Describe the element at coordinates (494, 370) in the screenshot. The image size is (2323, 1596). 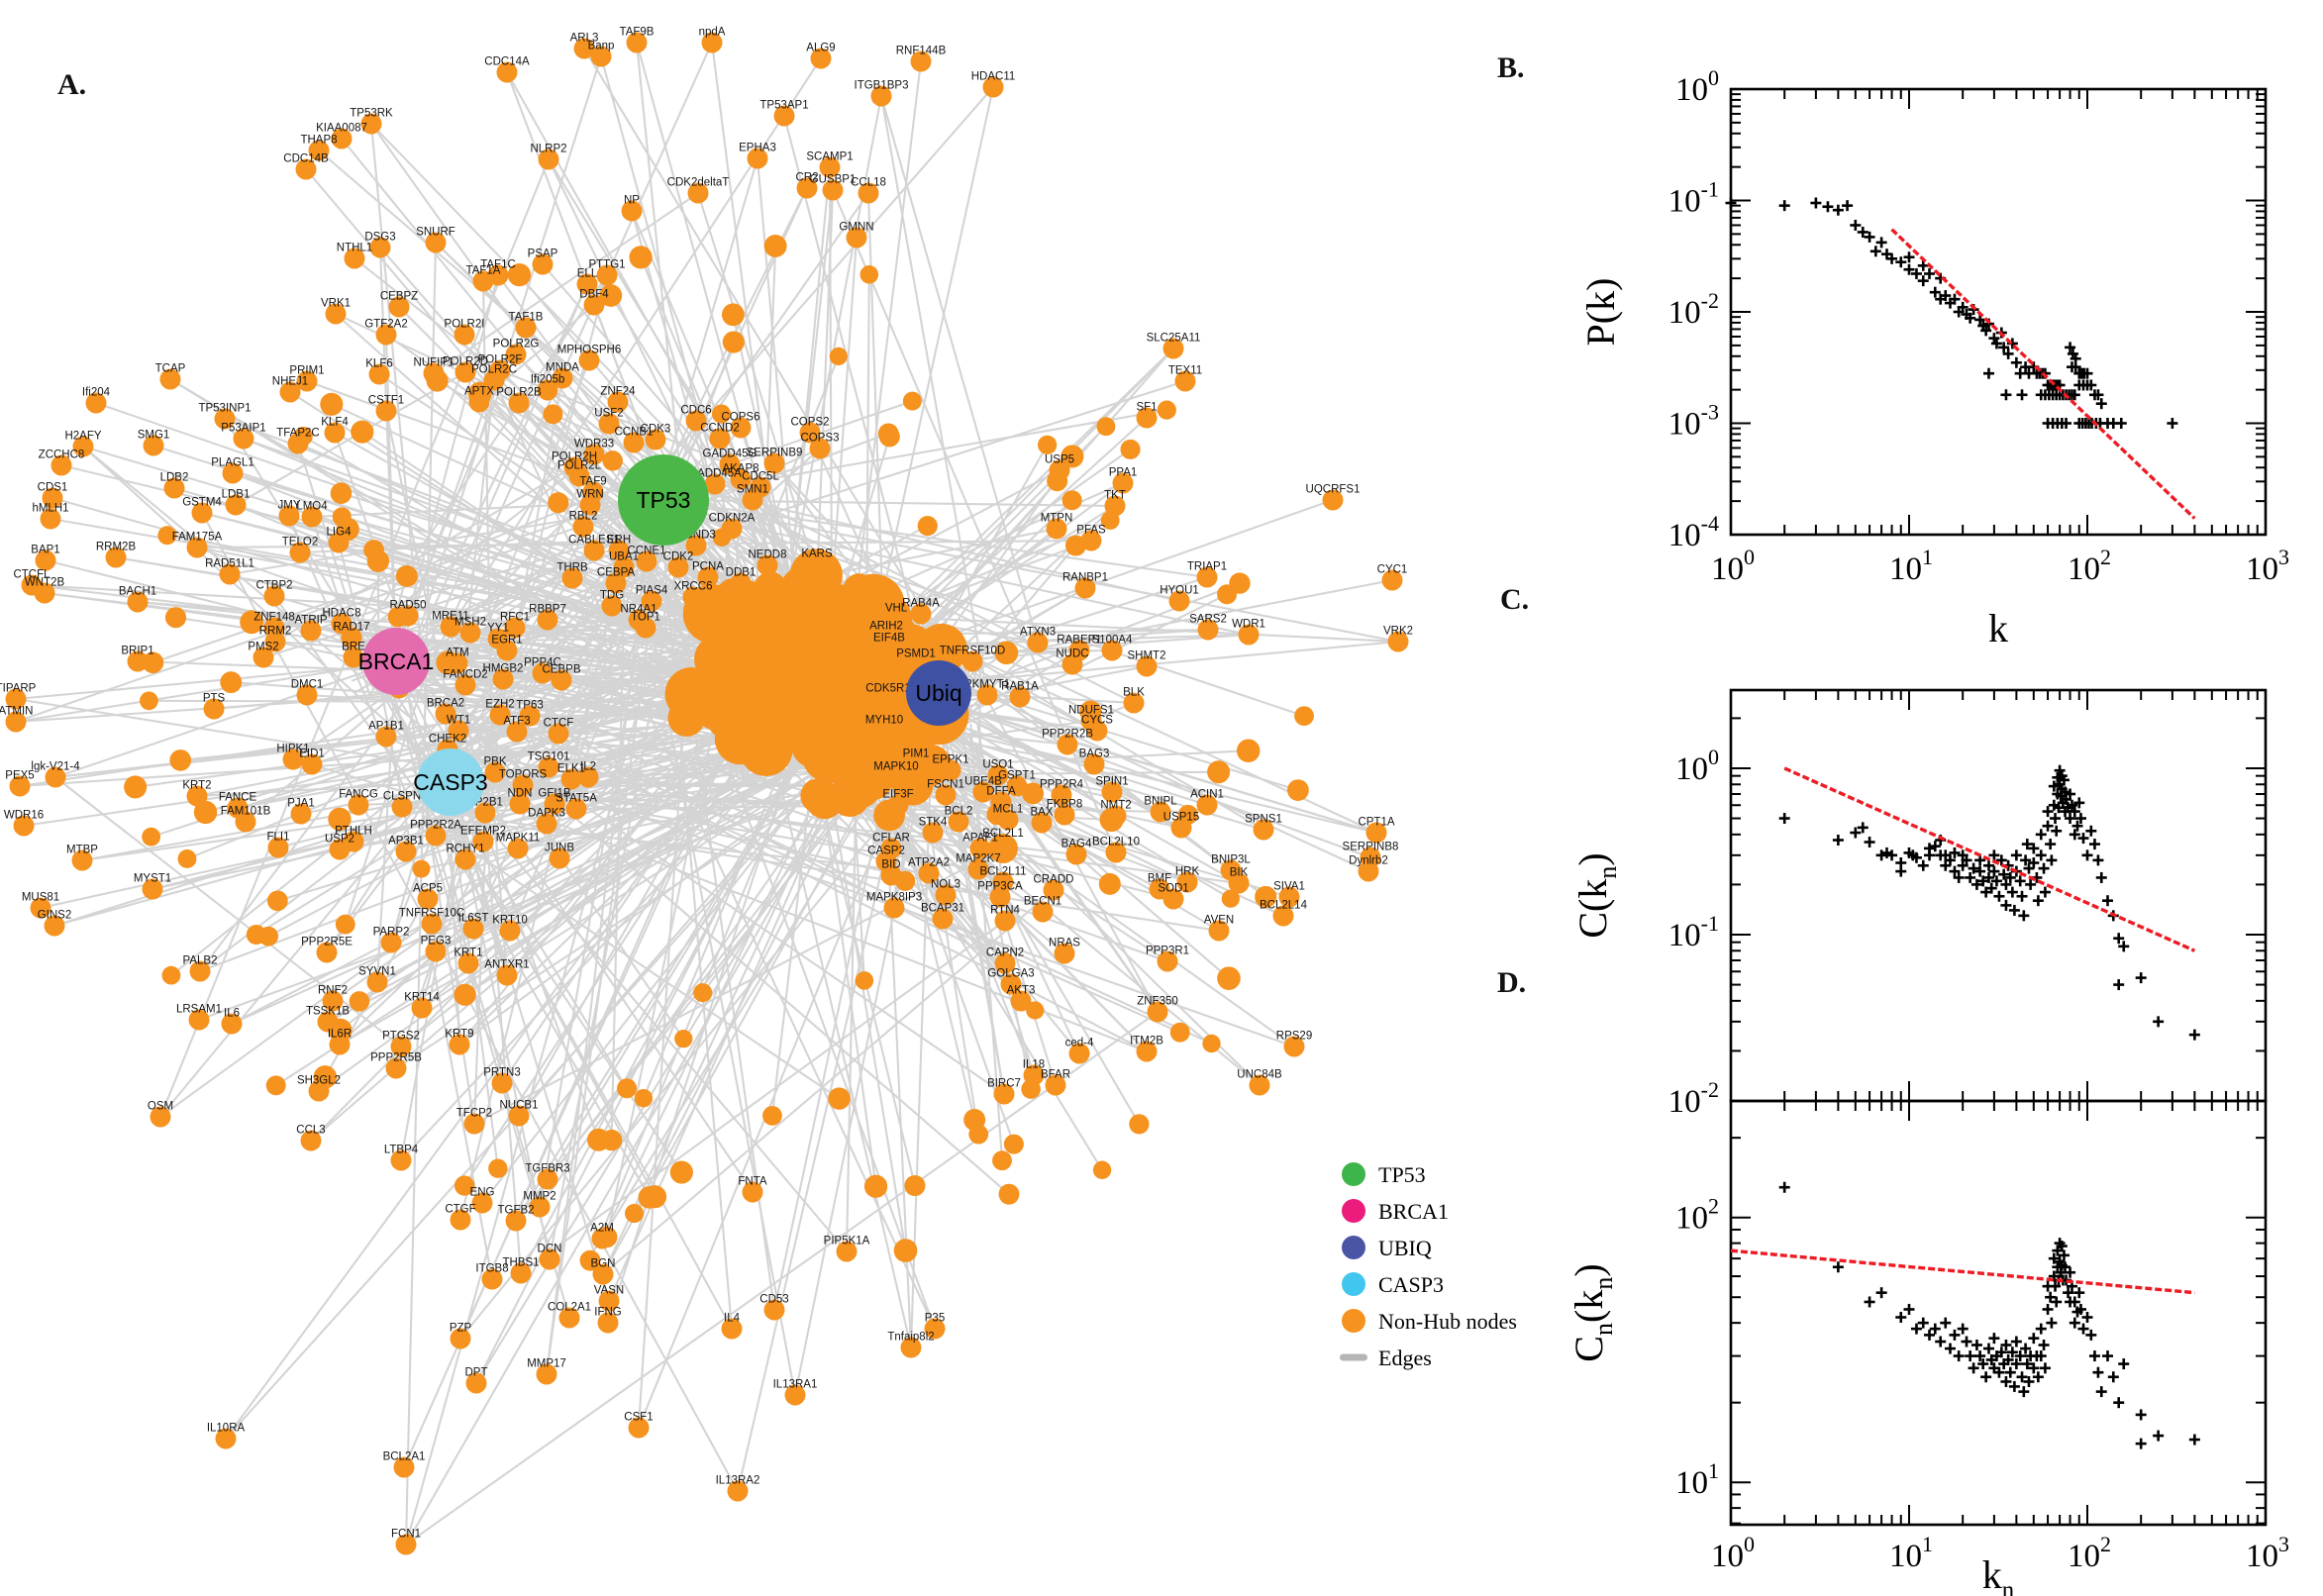
I see `network-node-label: POLR2C` at that location.